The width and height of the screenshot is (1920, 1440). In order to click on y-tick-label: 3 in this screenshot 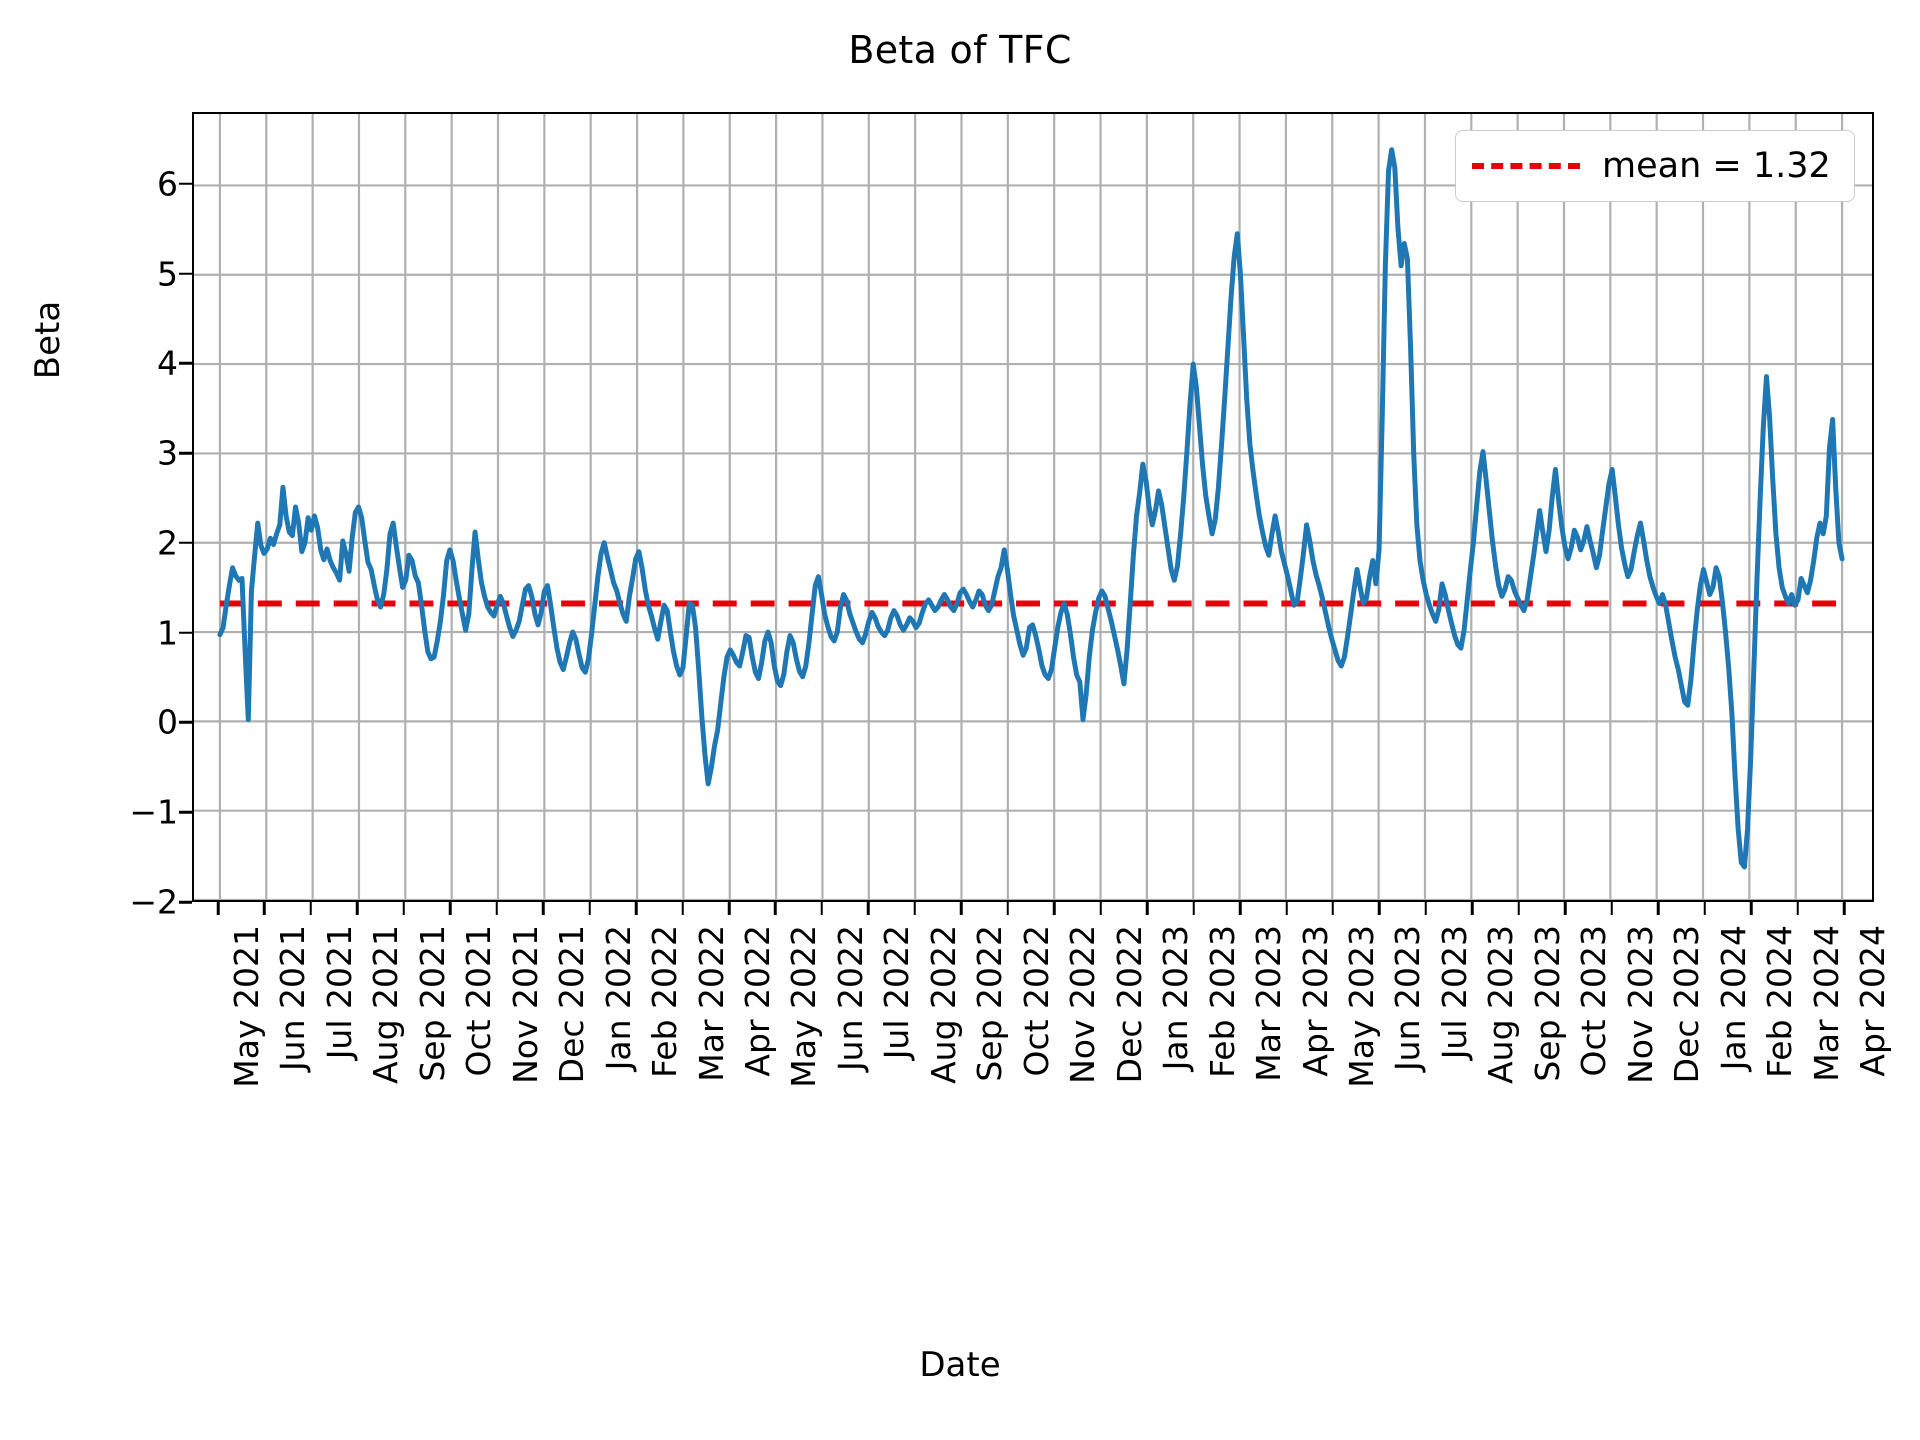, I will do `click(167, 453)`.